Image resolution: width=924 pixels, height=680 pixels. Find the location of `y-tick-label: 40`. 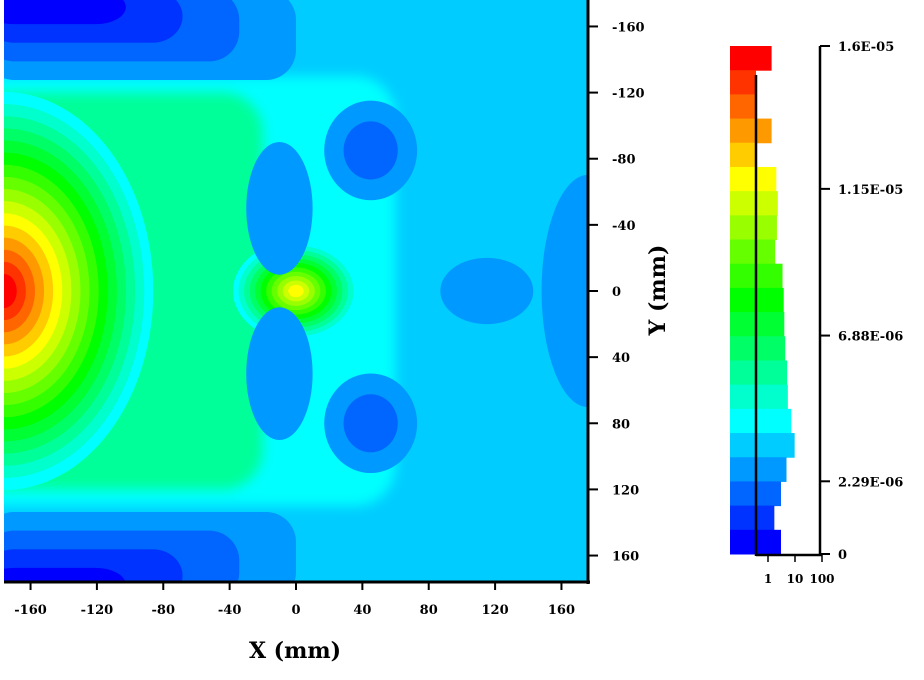

y-tick-label: 40 is located at coordinates (621, 358).